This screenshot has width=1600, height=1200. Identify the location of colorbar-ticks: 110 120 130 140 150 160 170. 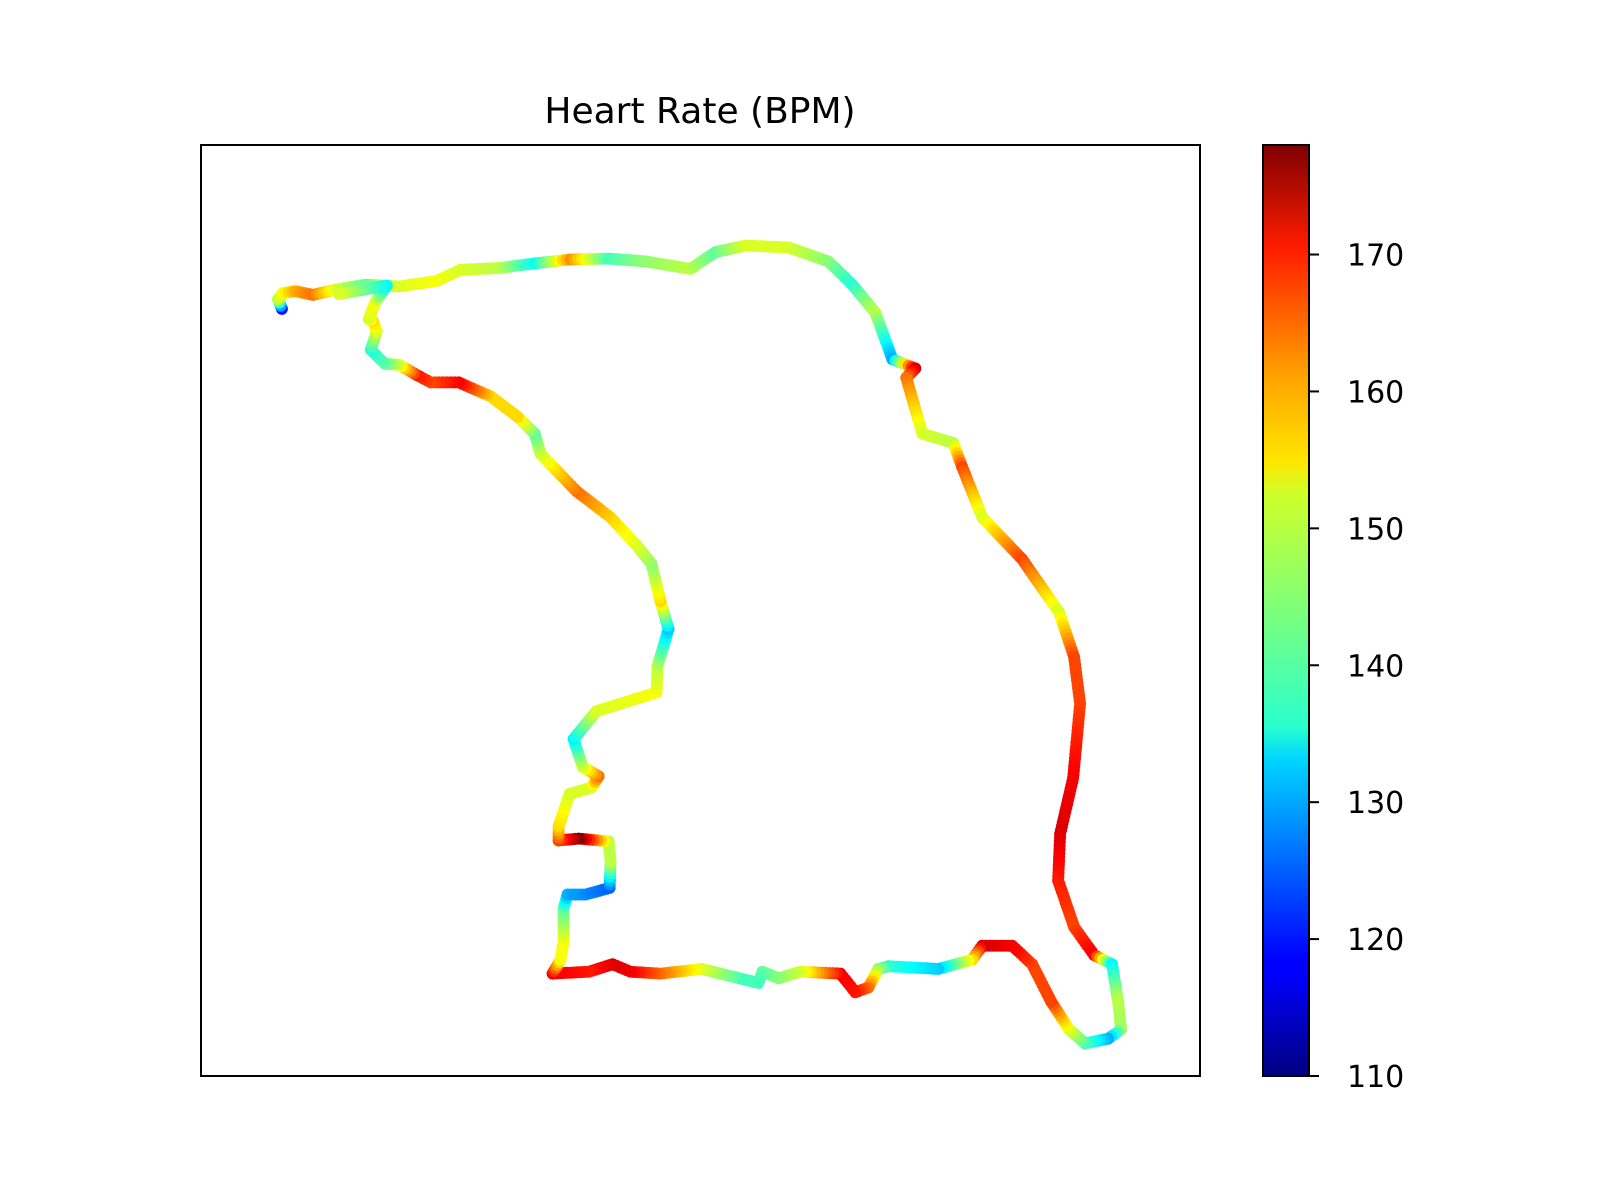
(1356, 667).